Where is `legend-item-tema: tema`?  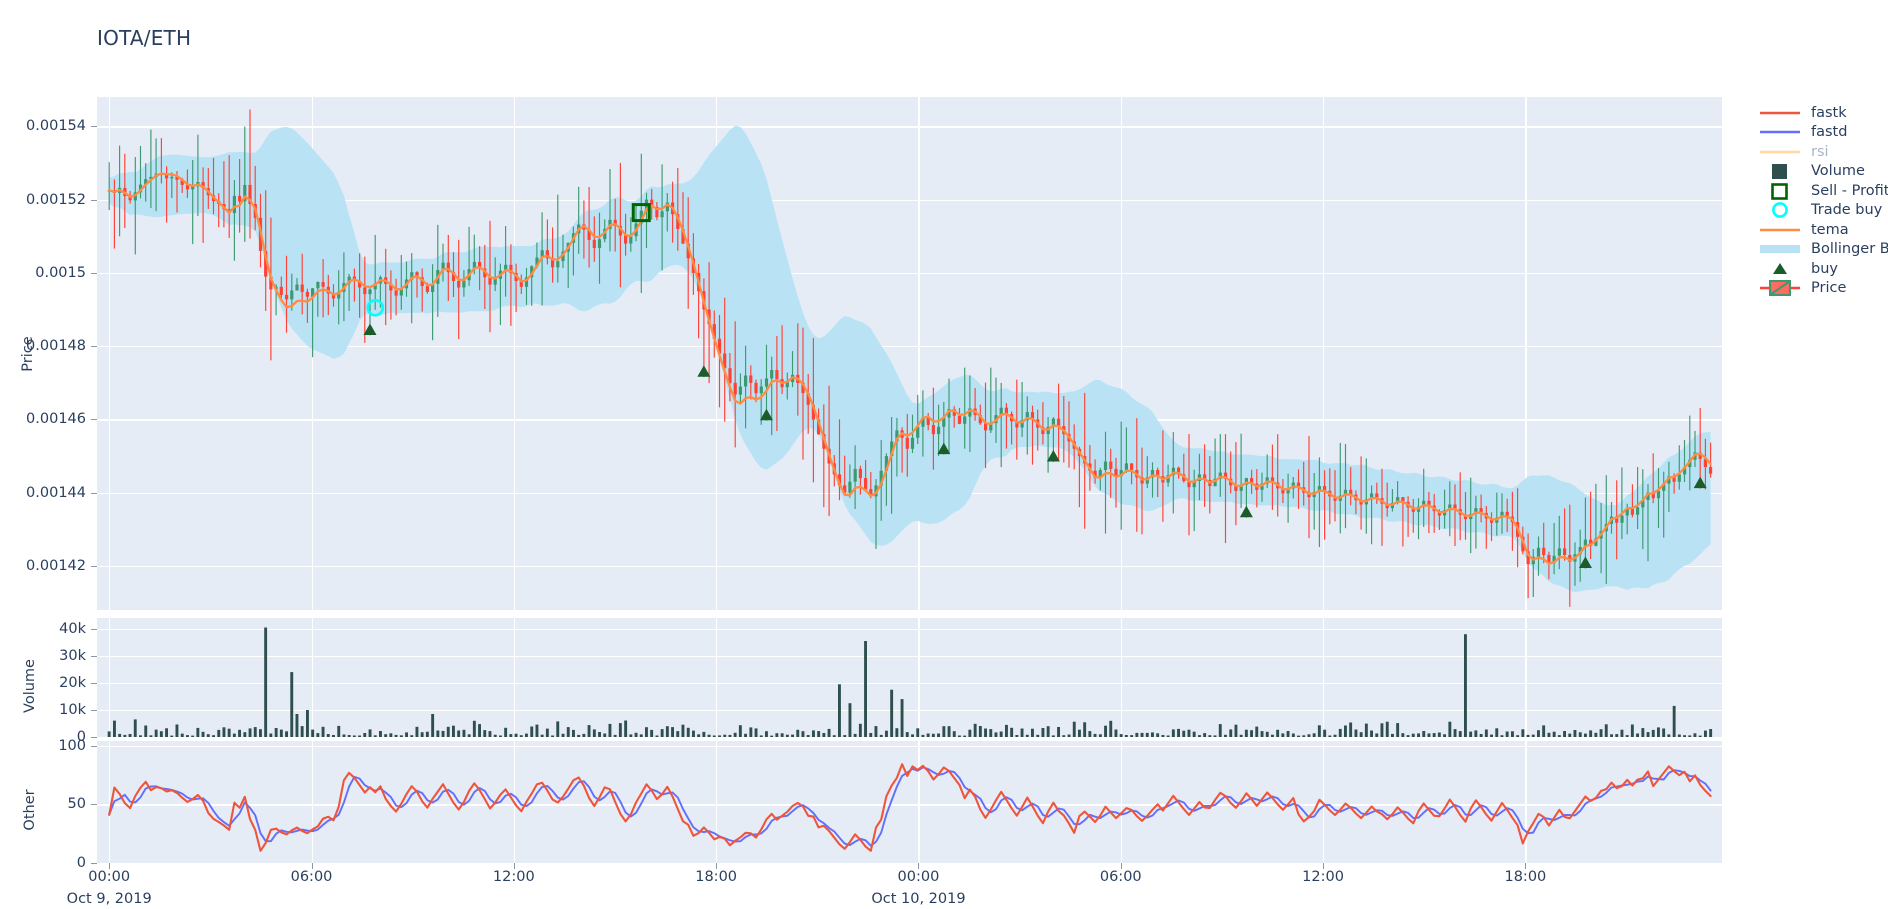 legend-item-tema: tema is located at coordinates (1823, 230).